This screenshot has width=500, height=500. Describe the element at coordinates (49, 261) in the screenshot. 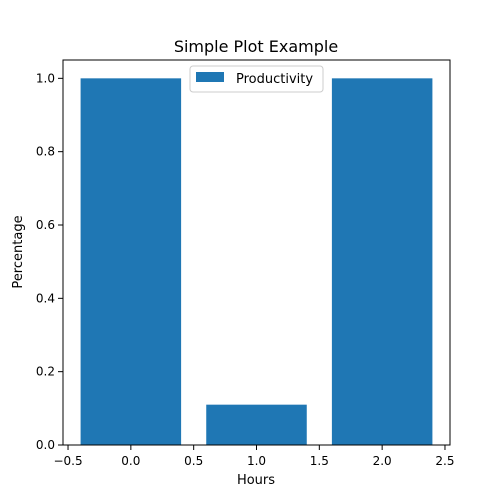

I see `y-axis-ticks: 0.0 0.2 0.4 0.6 0.8 1.0` at that location.